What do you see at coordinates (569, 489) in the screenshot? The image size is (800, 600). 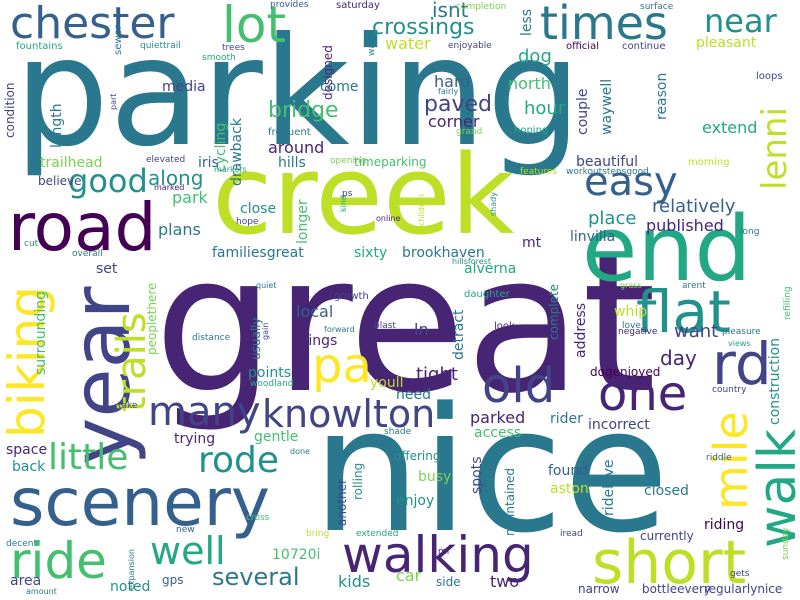 I see `word-aston: aston` at bounding box center [569, 489].